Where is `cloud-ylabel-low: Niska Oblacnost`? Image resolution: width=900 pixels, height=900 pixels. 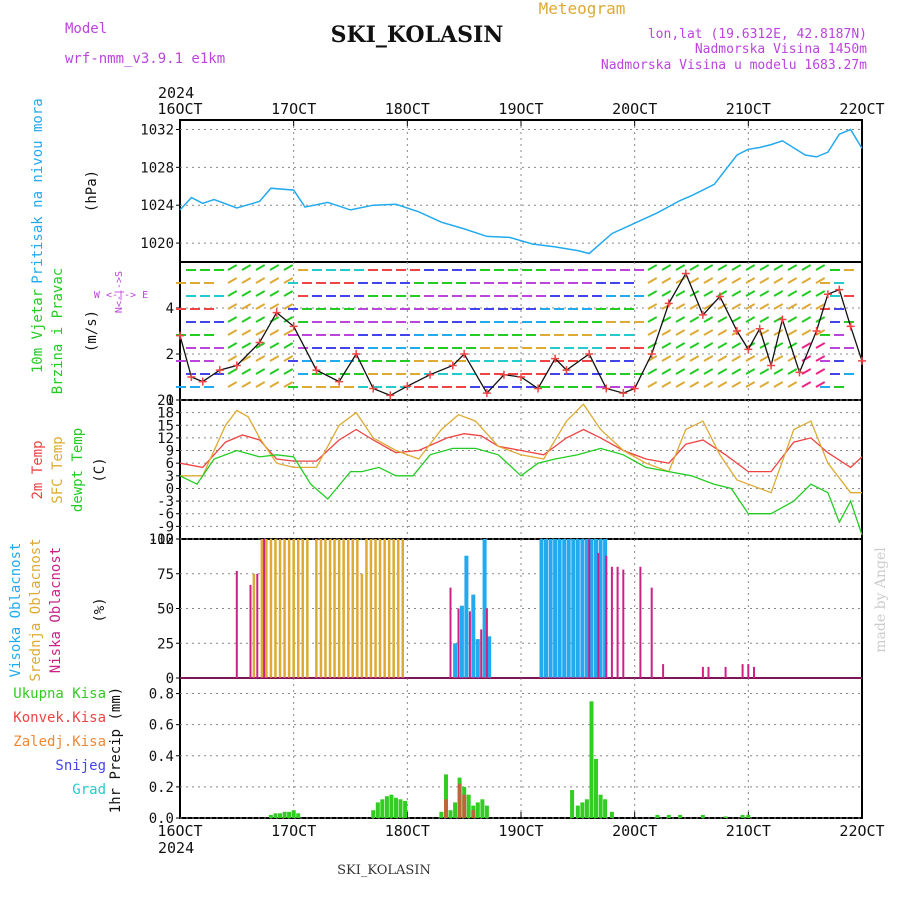 cloud-ylabel-low: Niska Oblacnost is located at coordinates (56, 610).